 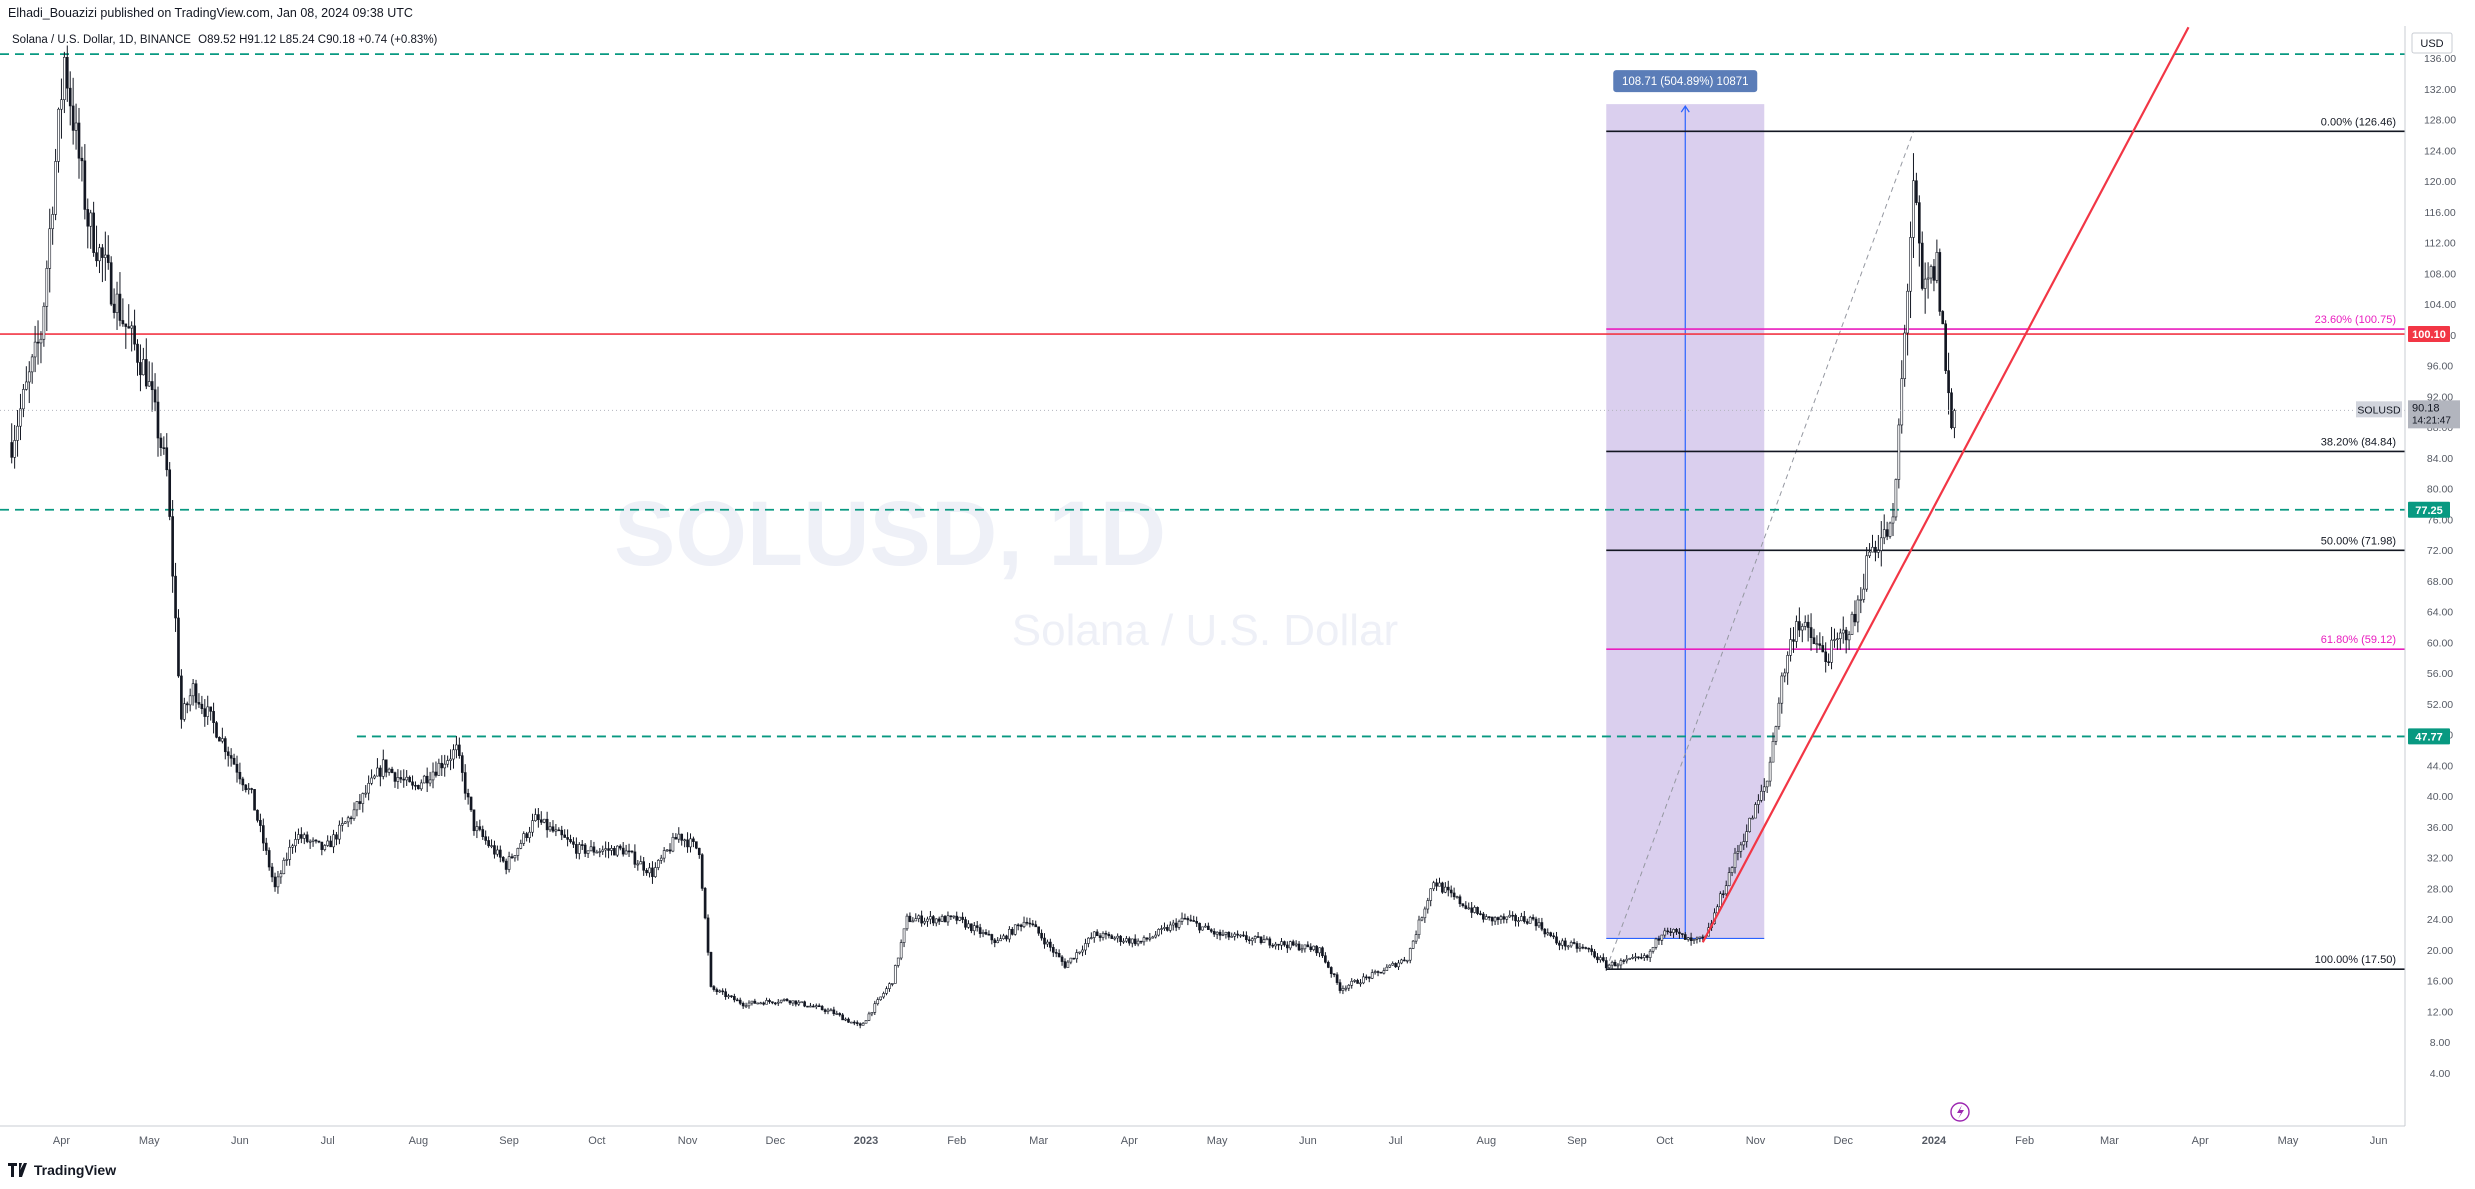 I want to click on price-tick-label: 96.00, so click(x=2440, y=367).